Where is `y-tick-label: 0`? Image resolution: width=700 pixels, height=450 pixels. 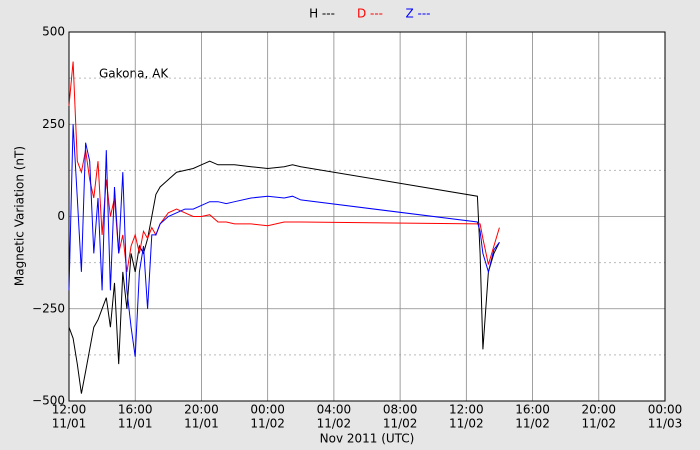 y-tick-label: 0 is located at coordinates (61, 216).